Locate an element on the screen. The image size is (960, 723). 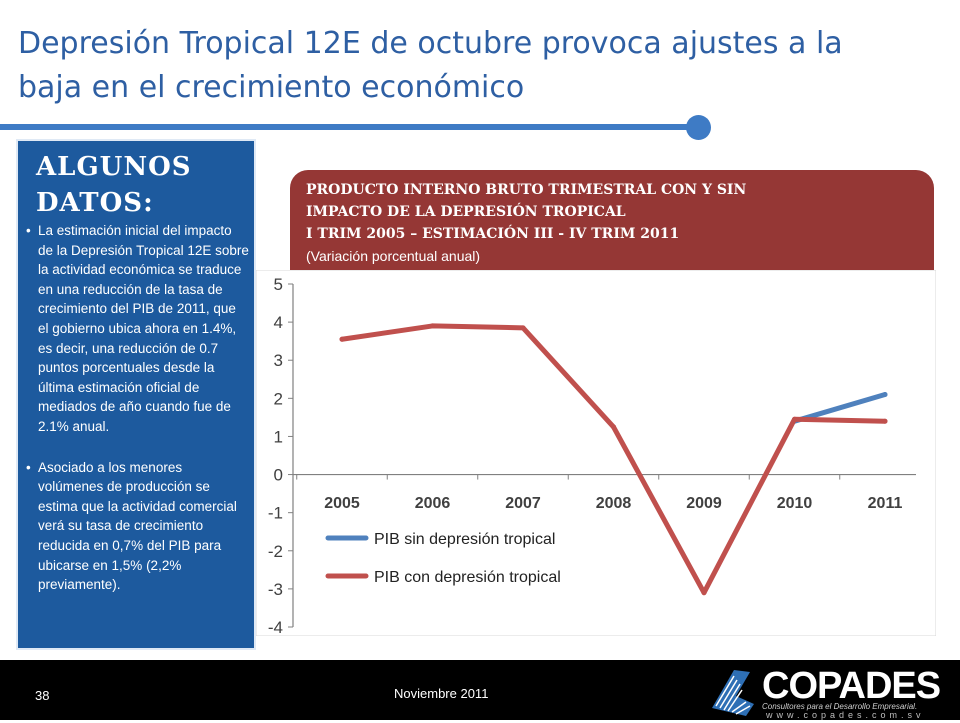
x-tick-label: 2009 is located at coordinates (704, 503).